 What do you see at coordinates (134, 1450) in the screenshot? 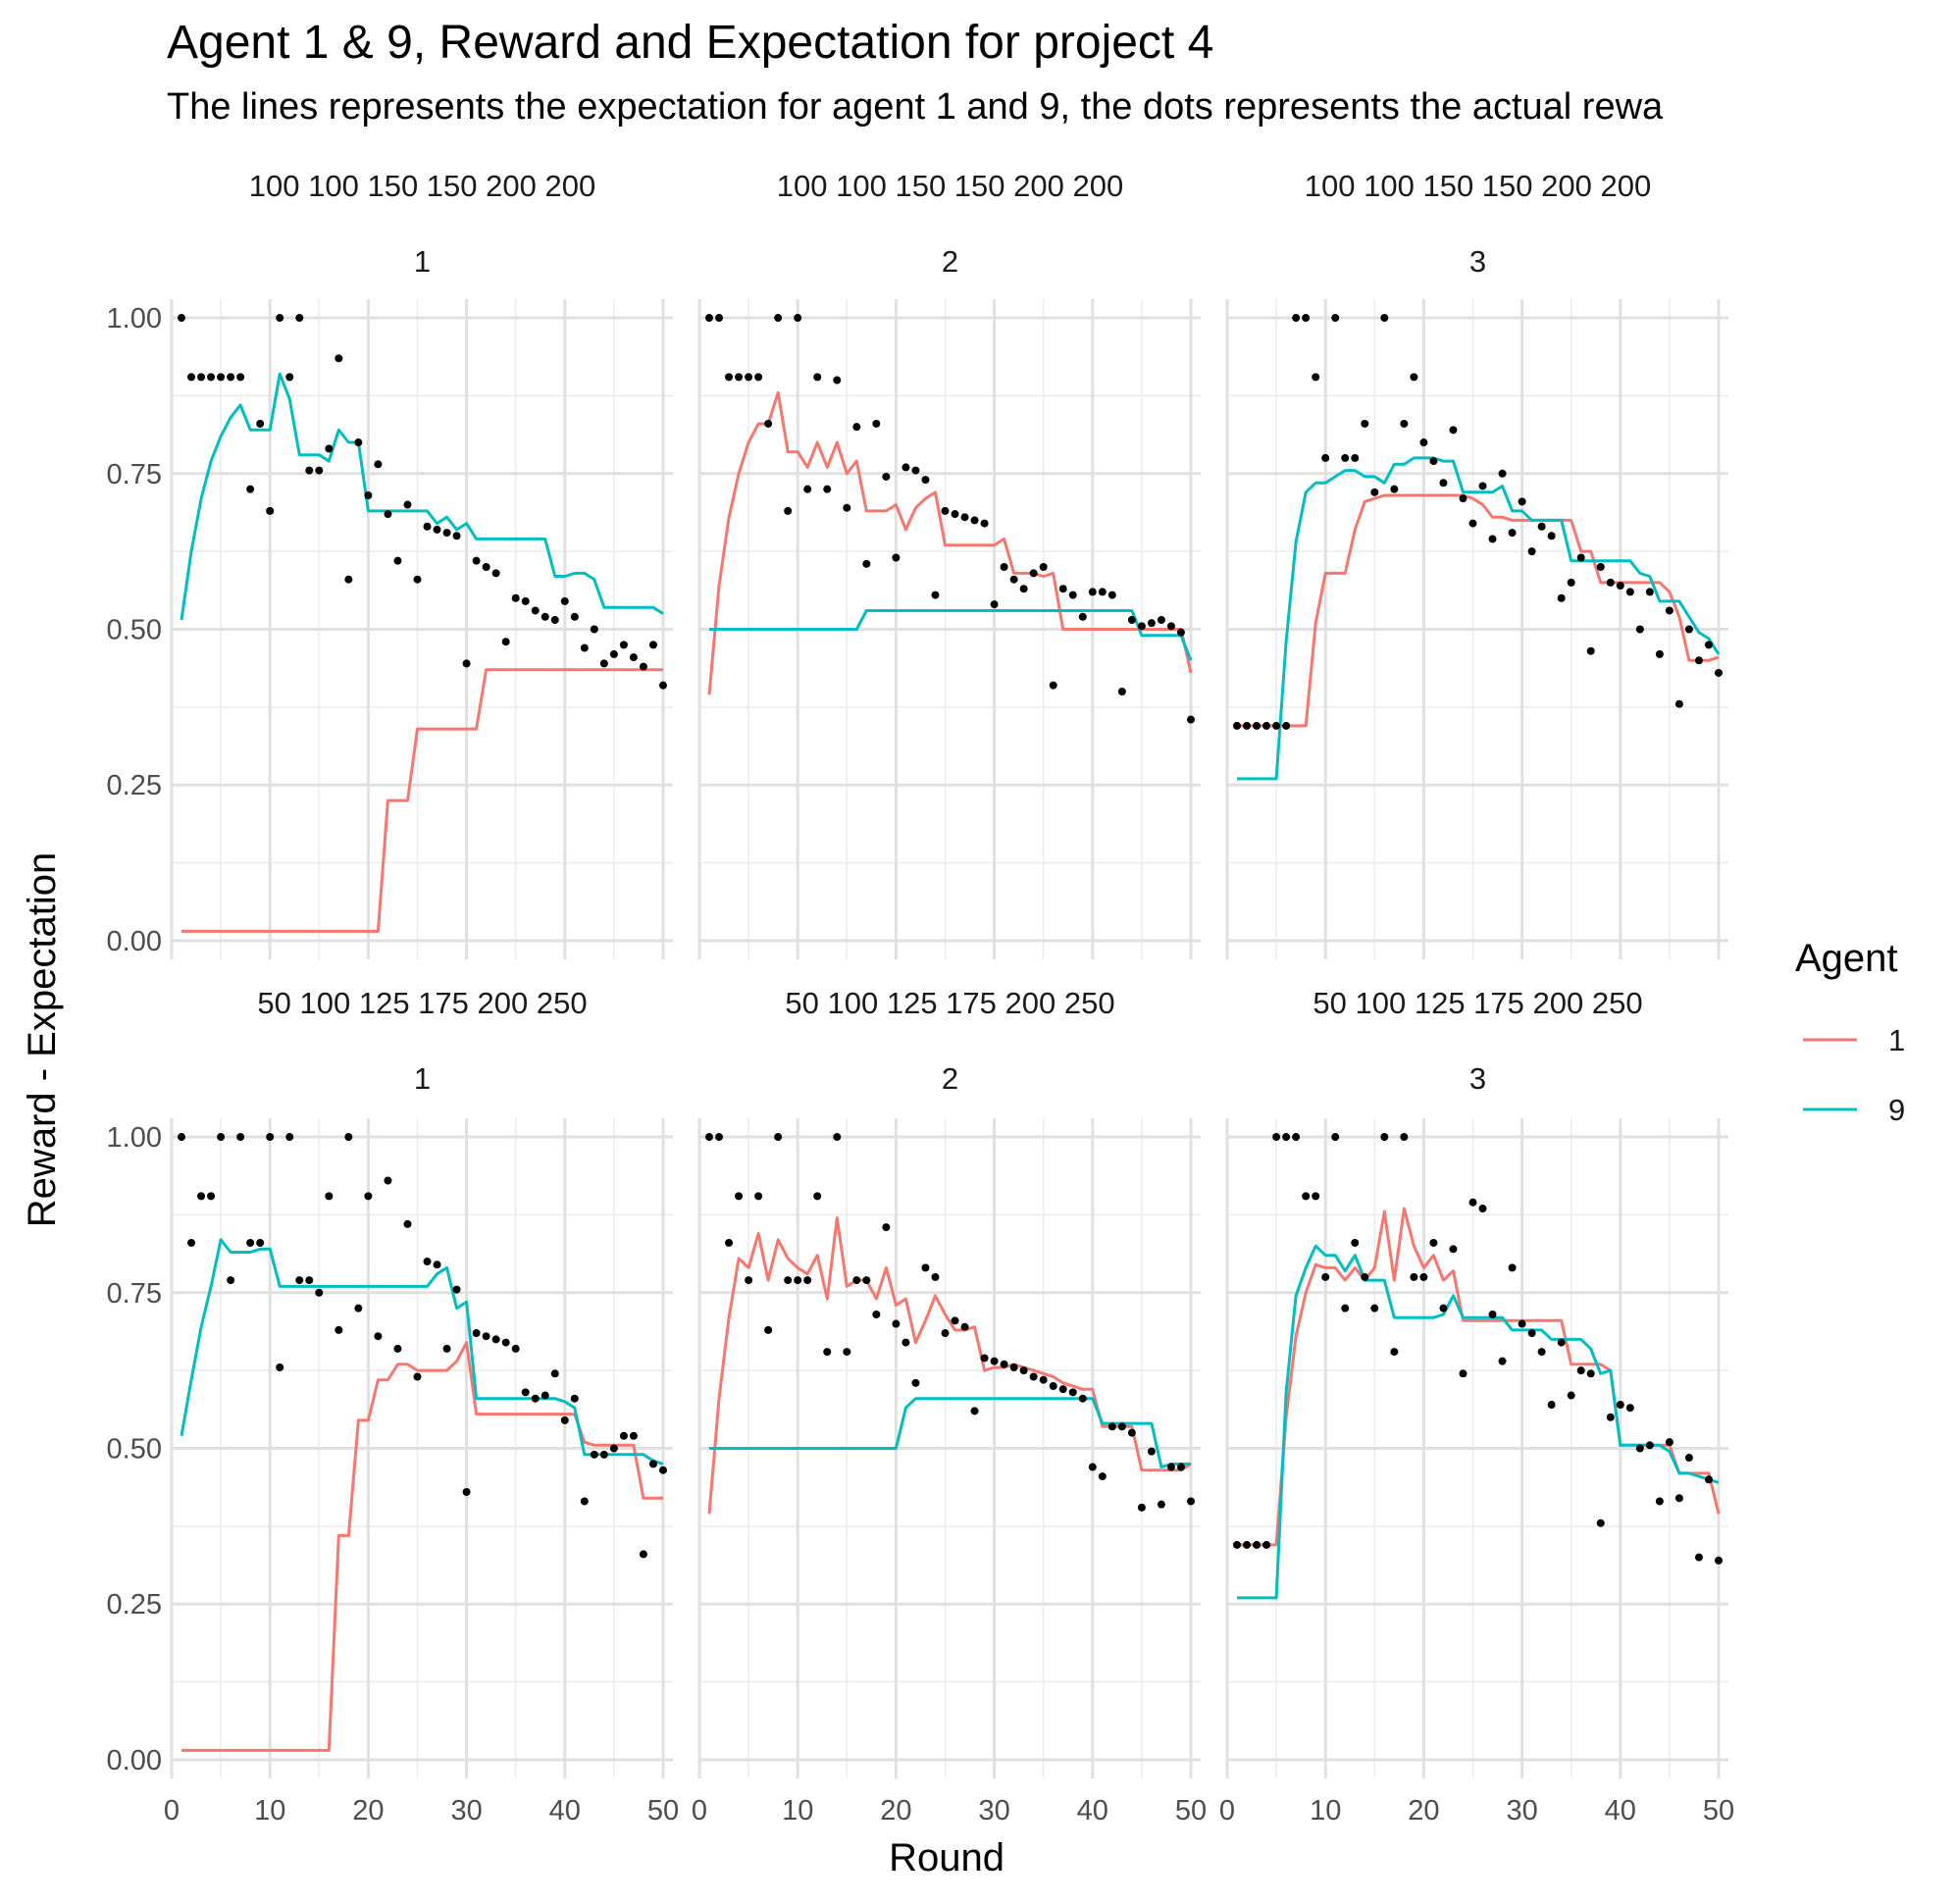
I see `y-tick-label: 0.50` at bounding box center [134, 1450].